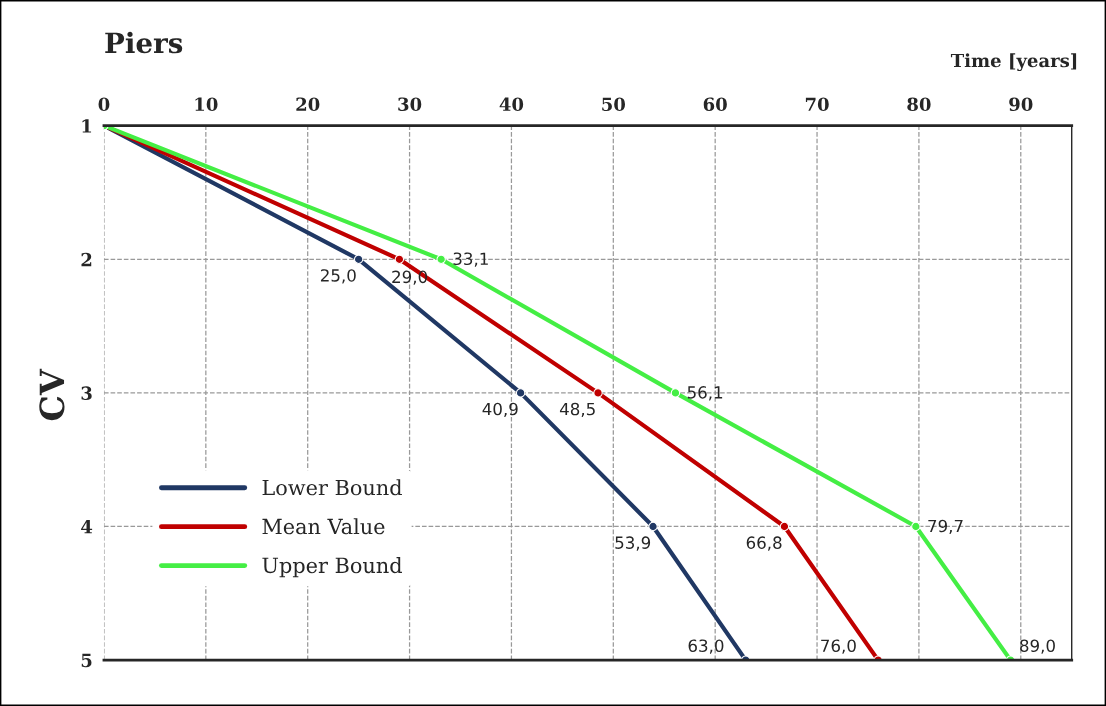 This screenshot has height=706, width=1106. I want to click on y-tick-label: 3, so click(86, 393).